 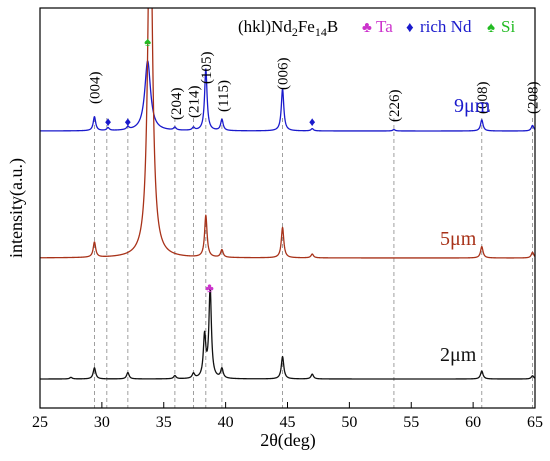 What do you see at coordinates (177, 104) in the screenshot?
I see `hkl-label-204: (204)` at bounding box center [177, 104].